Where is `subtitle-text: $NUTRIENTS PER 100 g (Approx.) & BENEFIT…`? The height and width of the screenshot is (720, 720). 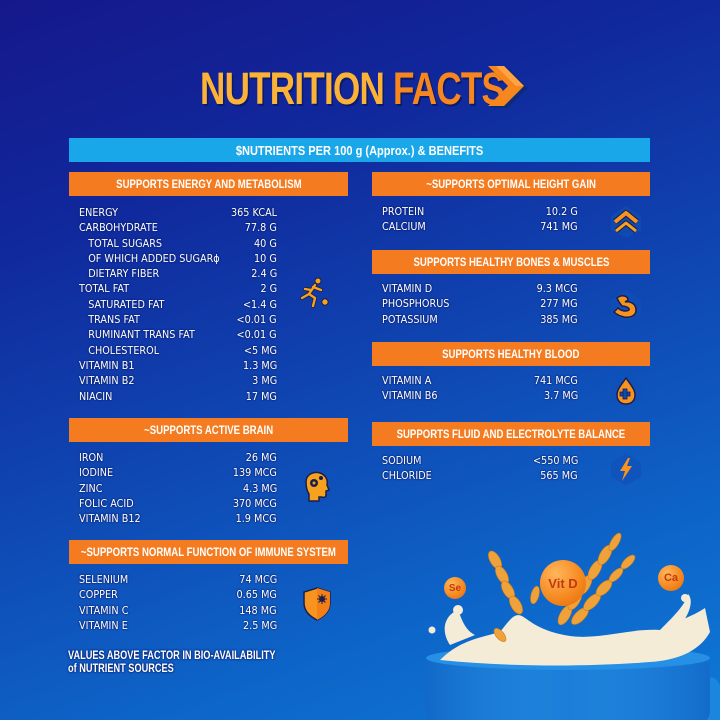
subtitle-text: $NUTRIENTS PER 100 g (Approx.) & BENEFIT… is located at coordinates (359, 150).